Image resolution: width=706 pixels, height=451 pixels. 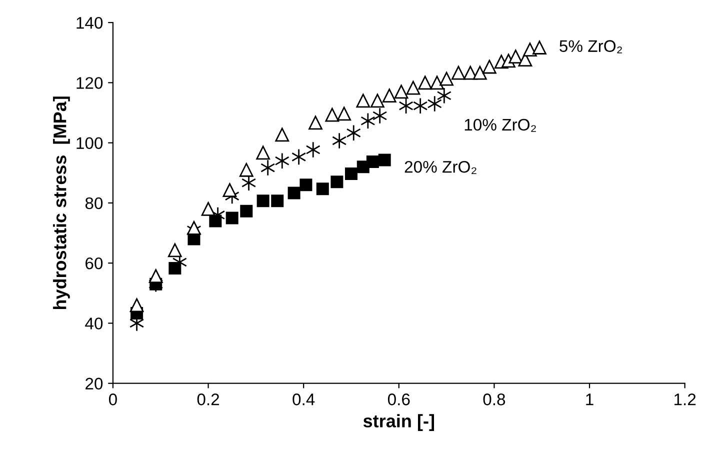 I want to click on x-tick-label: 0, so click(x=112, y=400).